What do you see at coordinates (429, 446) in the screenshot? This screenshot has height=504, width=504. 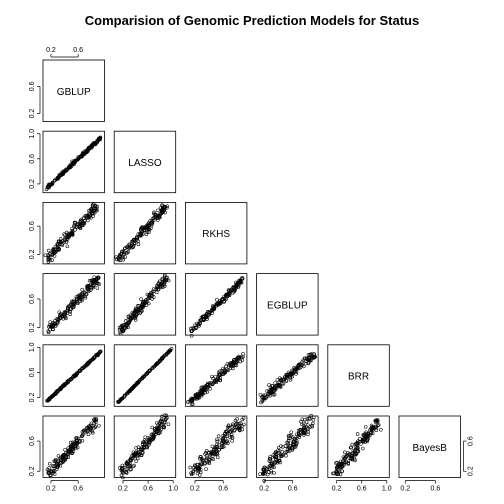 I see `panel-frame-bayesb-bayesb` at bounding box center [429, 446].